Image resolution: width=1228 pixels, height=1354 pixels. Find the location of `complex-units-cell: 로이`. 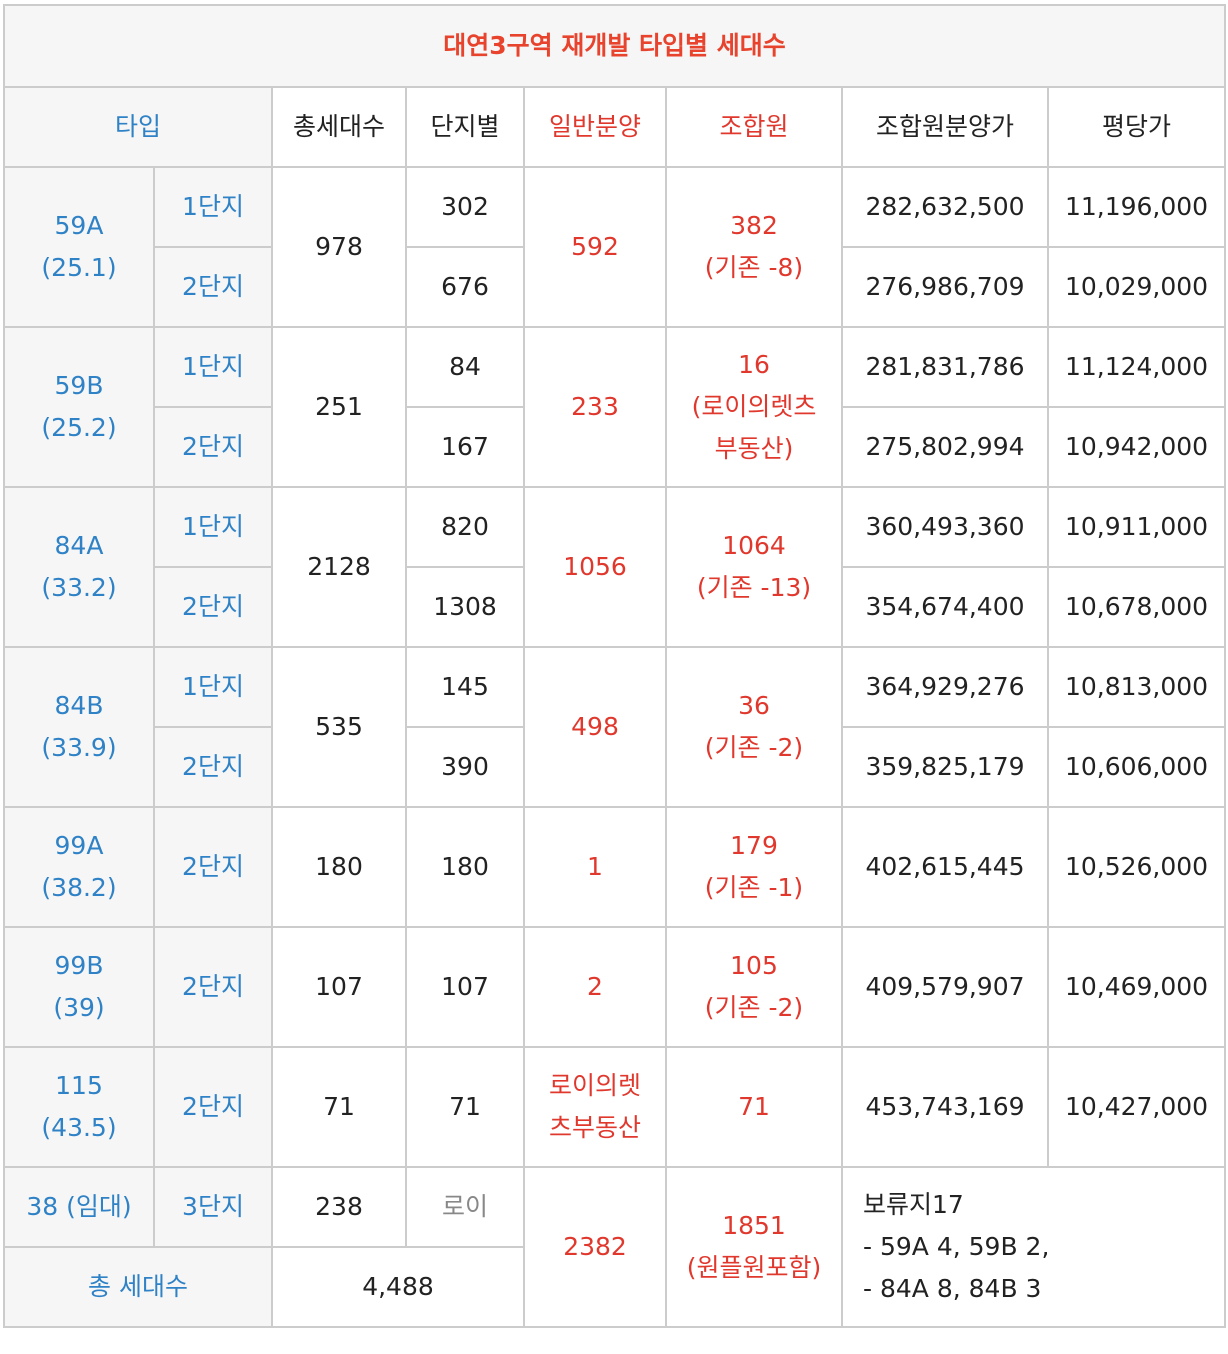

complex-units-cell: 로이 is located at coordinates (465, 1207).